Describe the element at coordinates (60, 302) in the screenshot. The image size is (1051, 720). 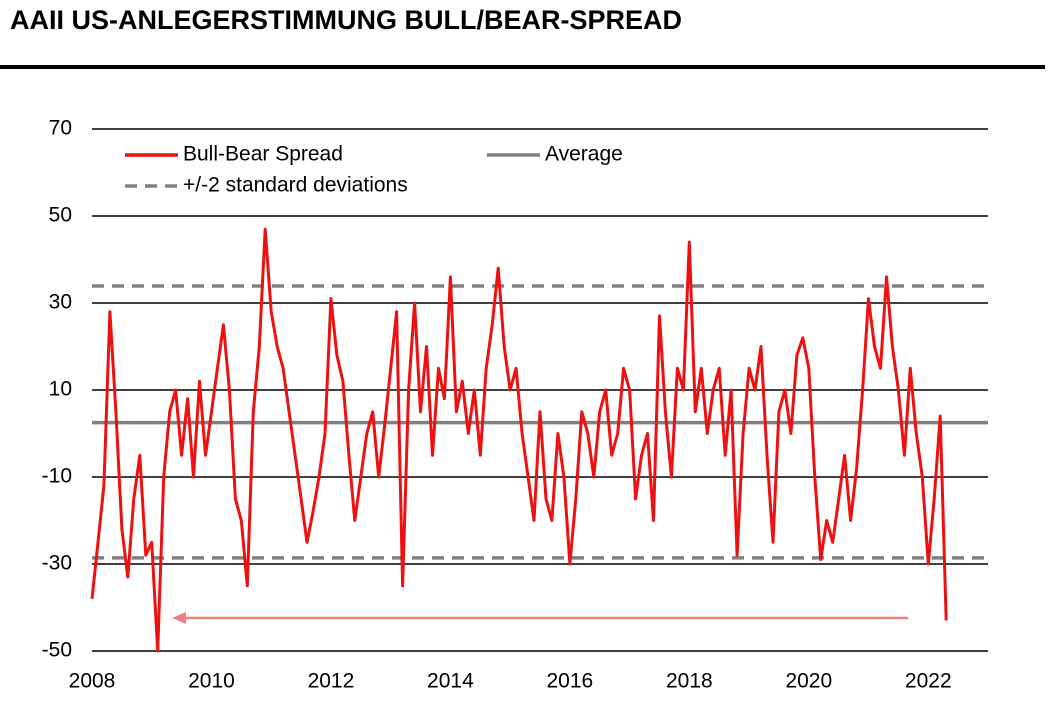
I see `y-tick-label: 30` at that location.